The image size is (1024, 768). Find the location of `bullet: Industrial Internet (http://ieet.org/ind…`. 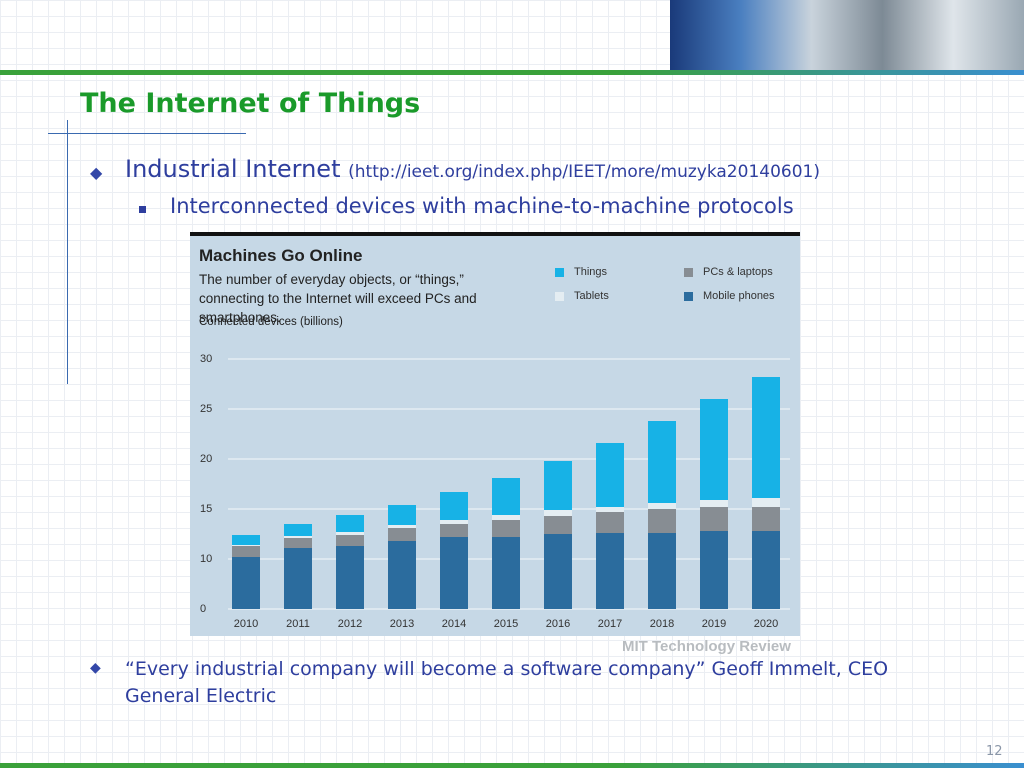

bullet: Industrial Internet (http://ieet.org/ind… is located at coordinates (472, 169).